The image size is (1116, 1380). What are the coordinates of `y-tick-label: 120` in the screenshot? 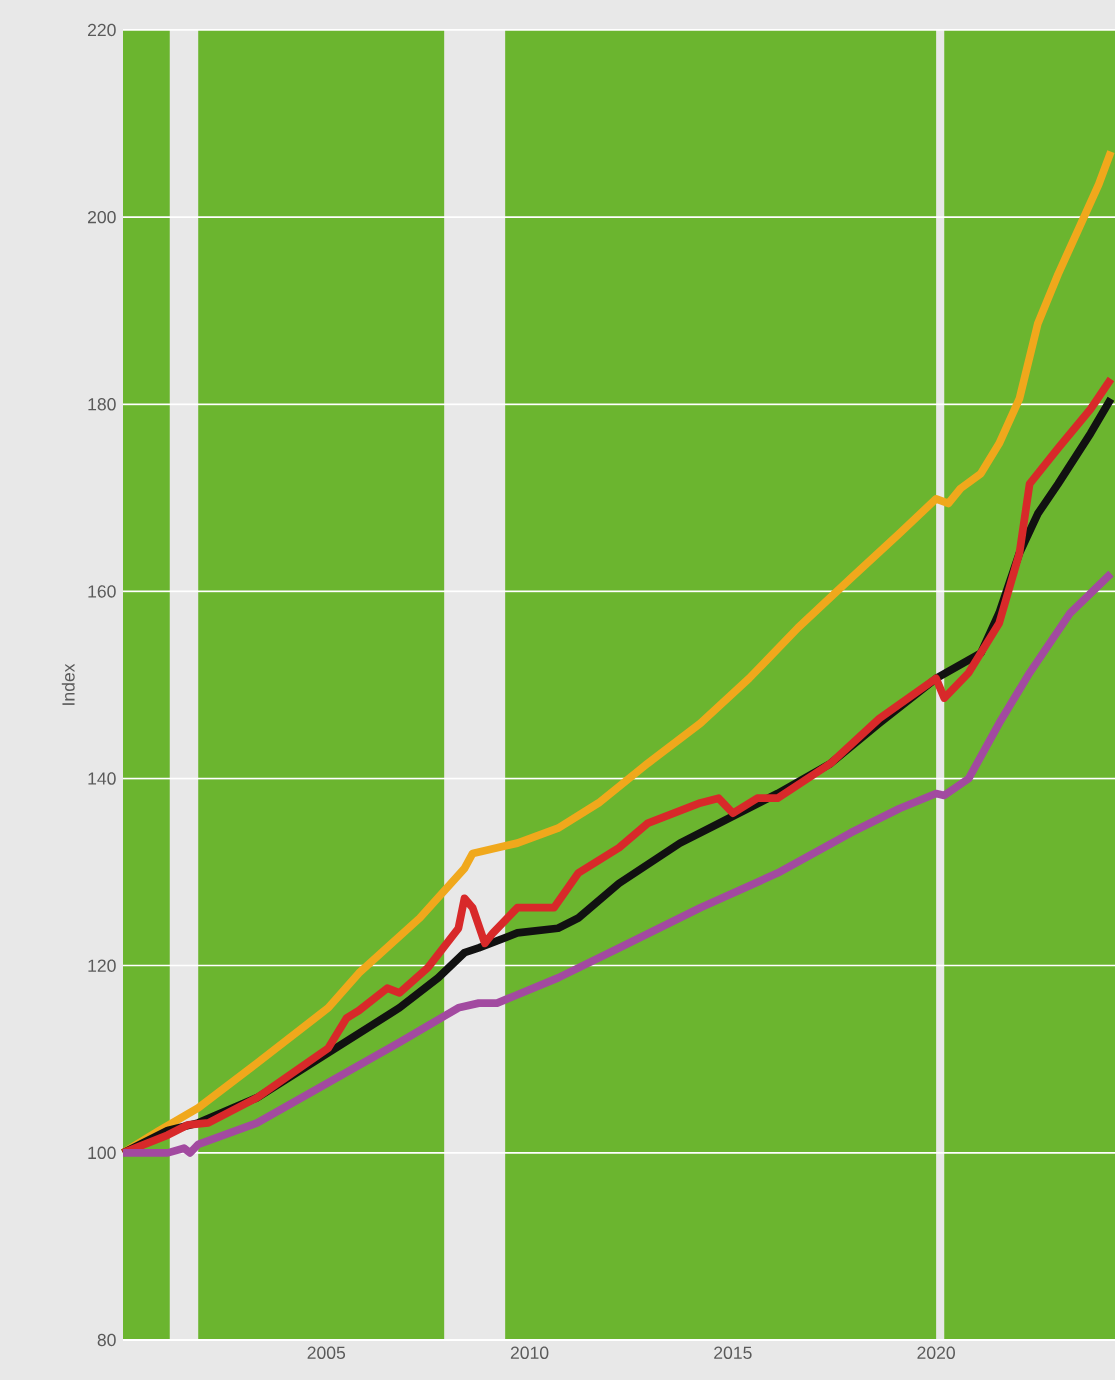 It's located at (102, 965).